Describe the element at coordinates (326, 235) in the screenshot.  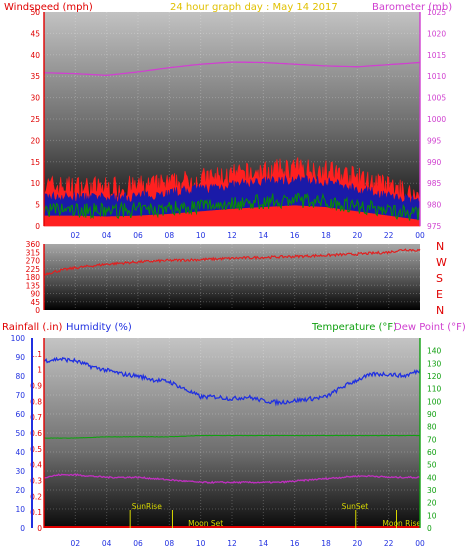
I see `wind-x-tick-label: 18` at that location.